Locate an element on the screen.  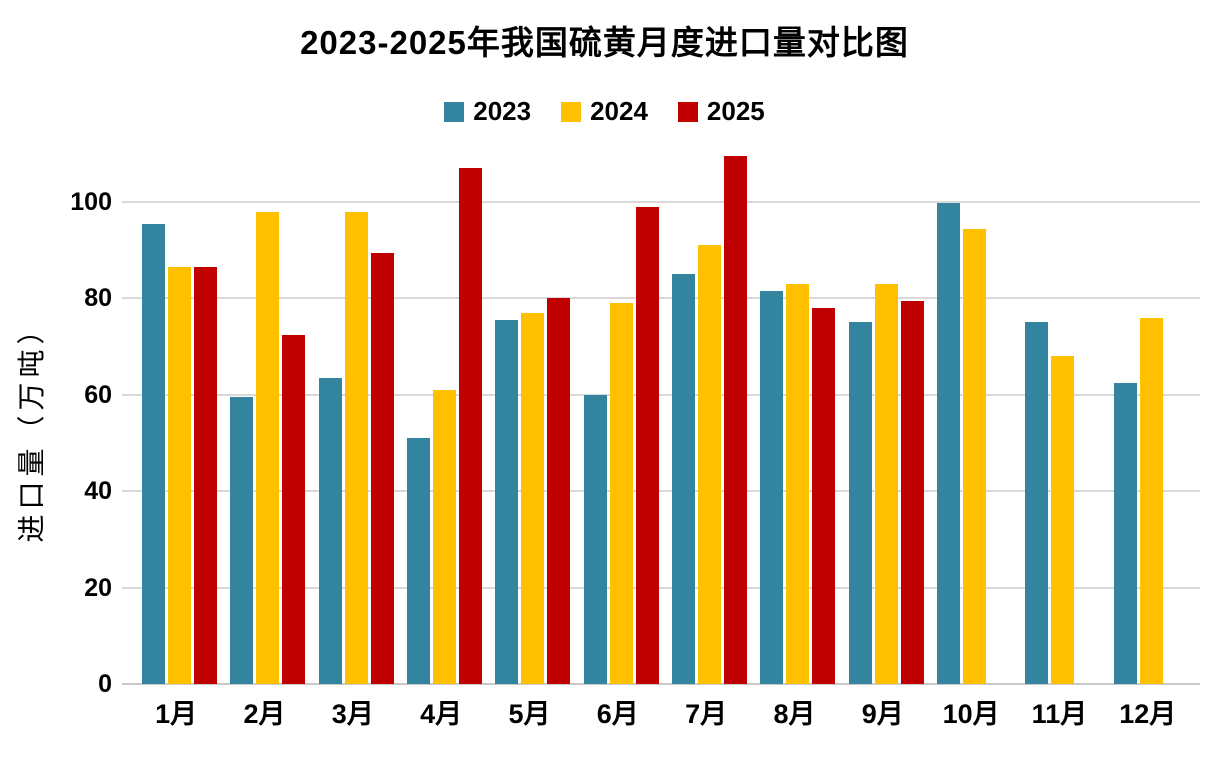
bar-2024-m6 is located at coordinates (621, 493).